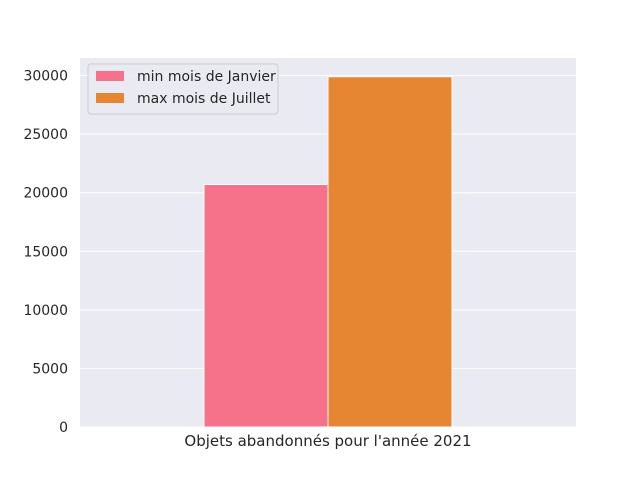 The image size is (640, 480). Describe the element at coordinates (327, 441) in the screenshot. I see `x-axis-label: Objets abandonnés pour l'année 2021` at that location.